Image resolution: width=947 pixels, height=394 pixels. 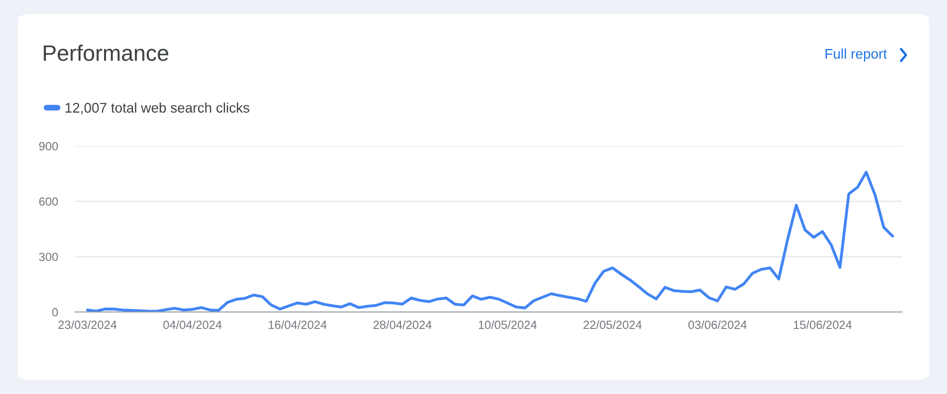 I want to click on y-tick-label: 0, so click(x=55, y=312).